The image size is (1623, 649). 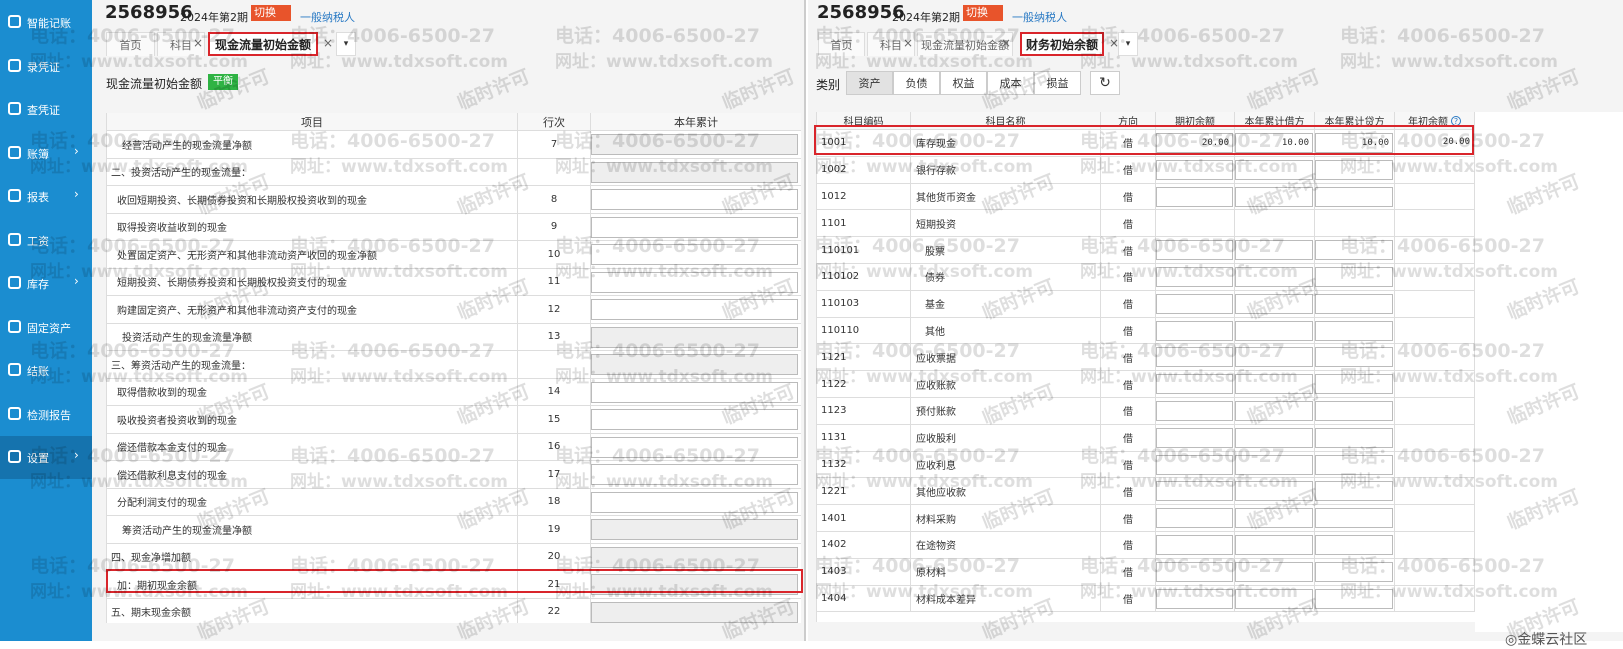 I want to click on amount-value: 20.00, so click(x=1194, y=143).